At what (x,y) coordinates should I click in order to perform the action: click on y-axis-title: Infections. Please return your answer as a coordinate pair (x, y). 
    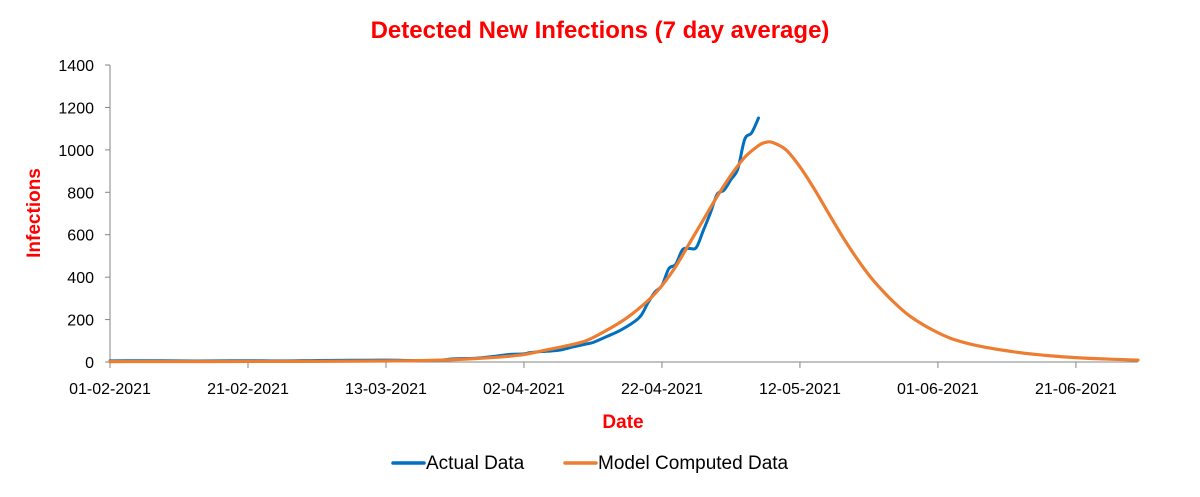
    Looking at the image, I should click on (34, 213).